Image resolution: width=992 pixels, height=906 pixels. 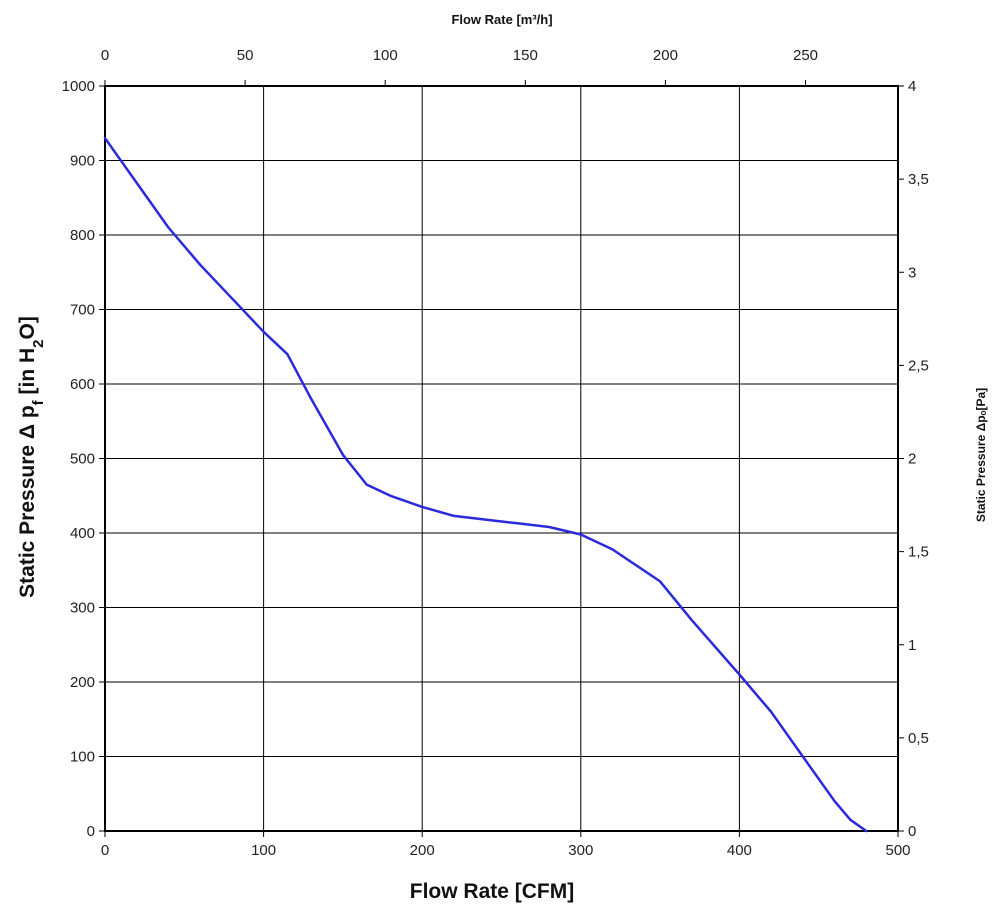 I want to click on x2-axis-title: Flow Rate [m³/h], so click(x=501, y=19).